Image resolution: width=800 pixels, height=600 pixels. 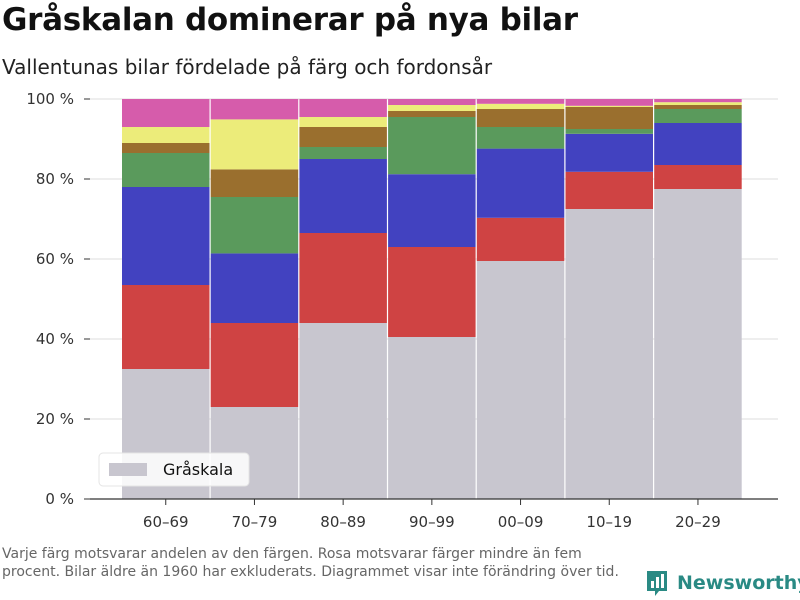 I want to click on y-tick-label: 100 %, so click(x=50, y=99).